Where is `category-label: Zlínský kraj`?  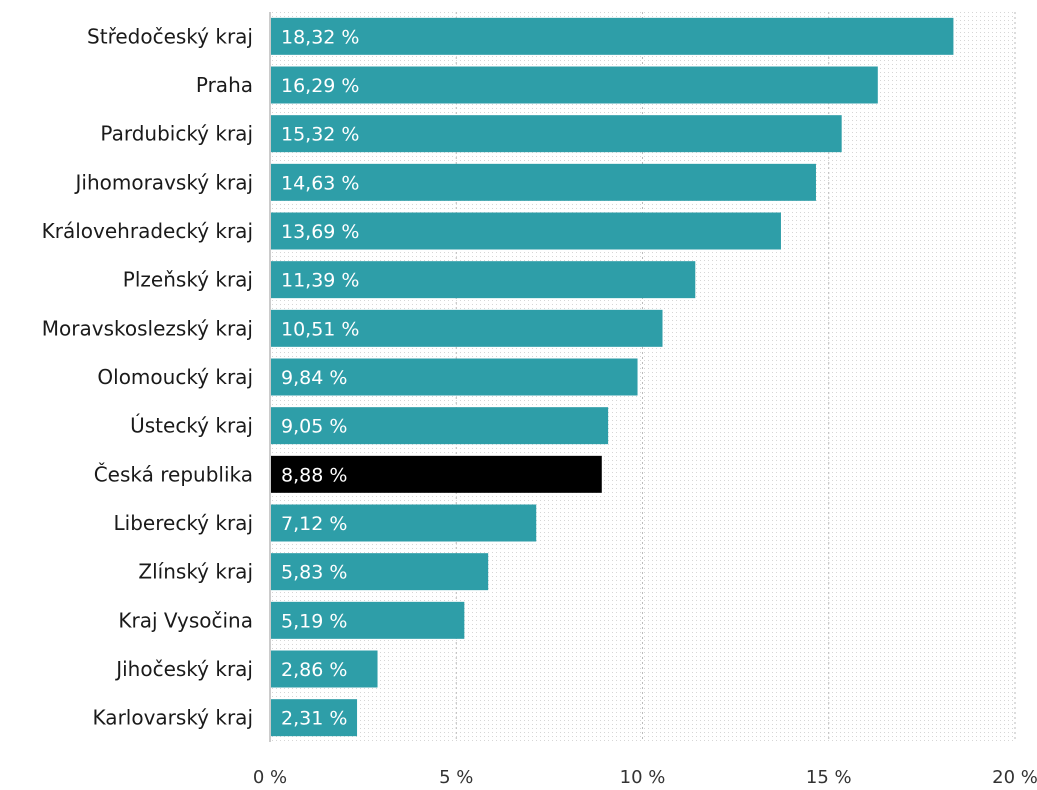
category-label: Zlínský kraj is located at coordinates (195, 572).